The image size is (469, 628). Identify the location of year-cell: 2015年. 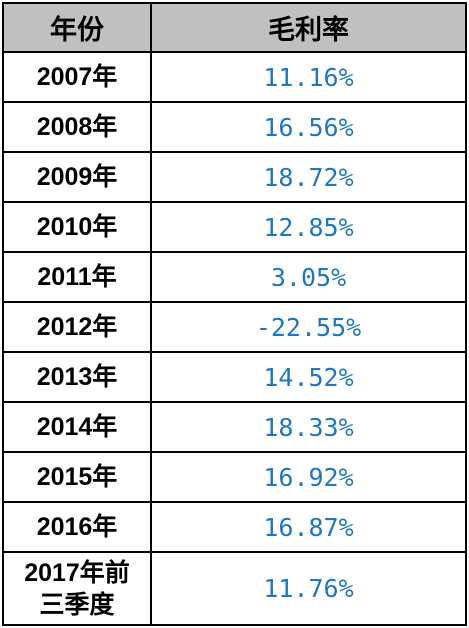
(77, 477).